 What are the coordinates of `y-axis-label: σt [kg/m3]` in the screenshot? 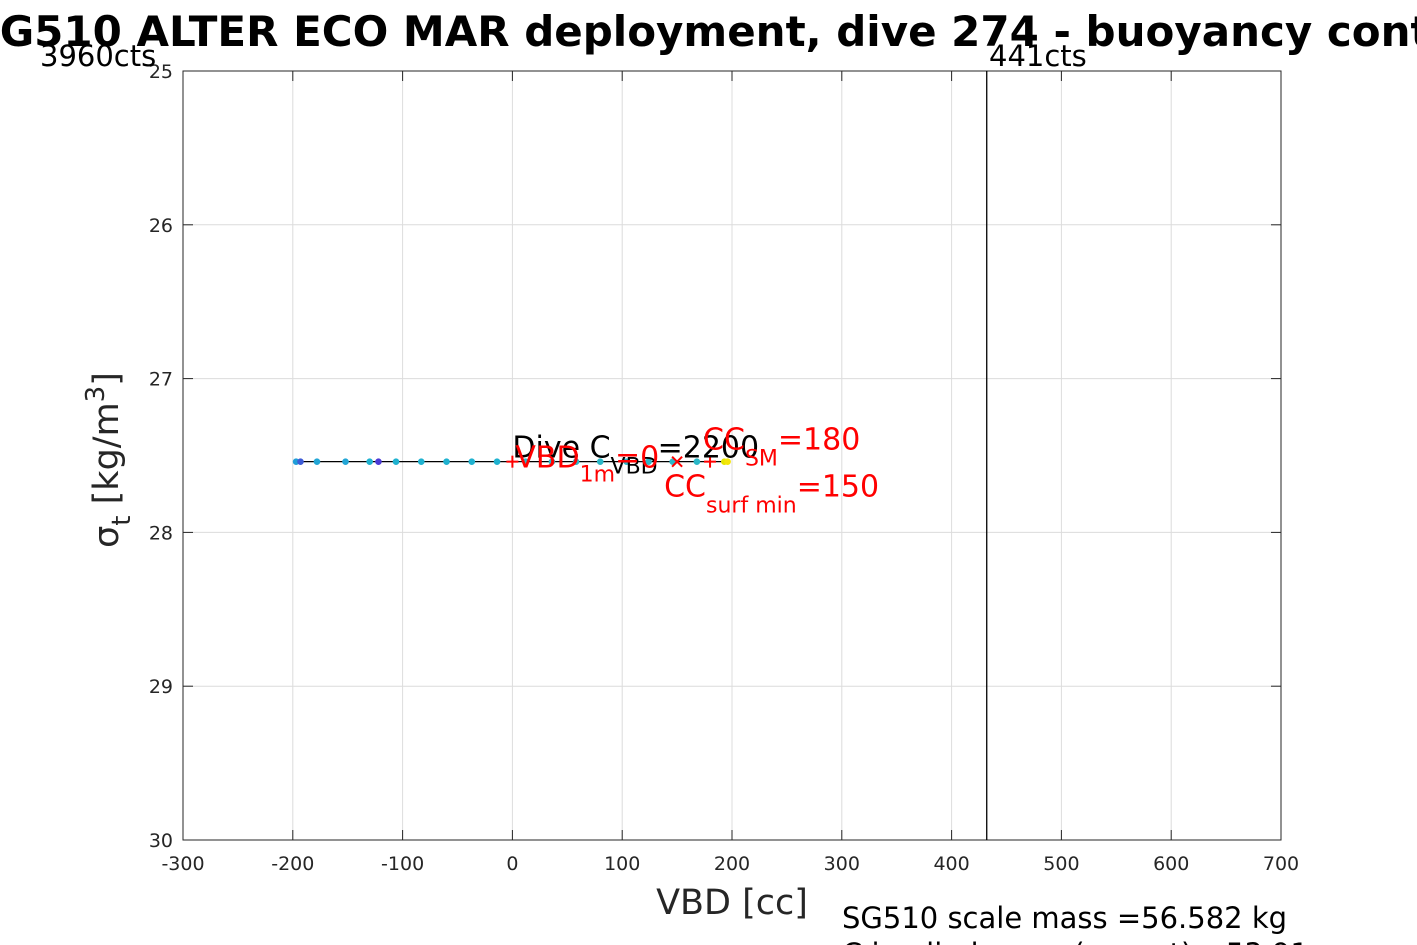 It's located at (109, 460).